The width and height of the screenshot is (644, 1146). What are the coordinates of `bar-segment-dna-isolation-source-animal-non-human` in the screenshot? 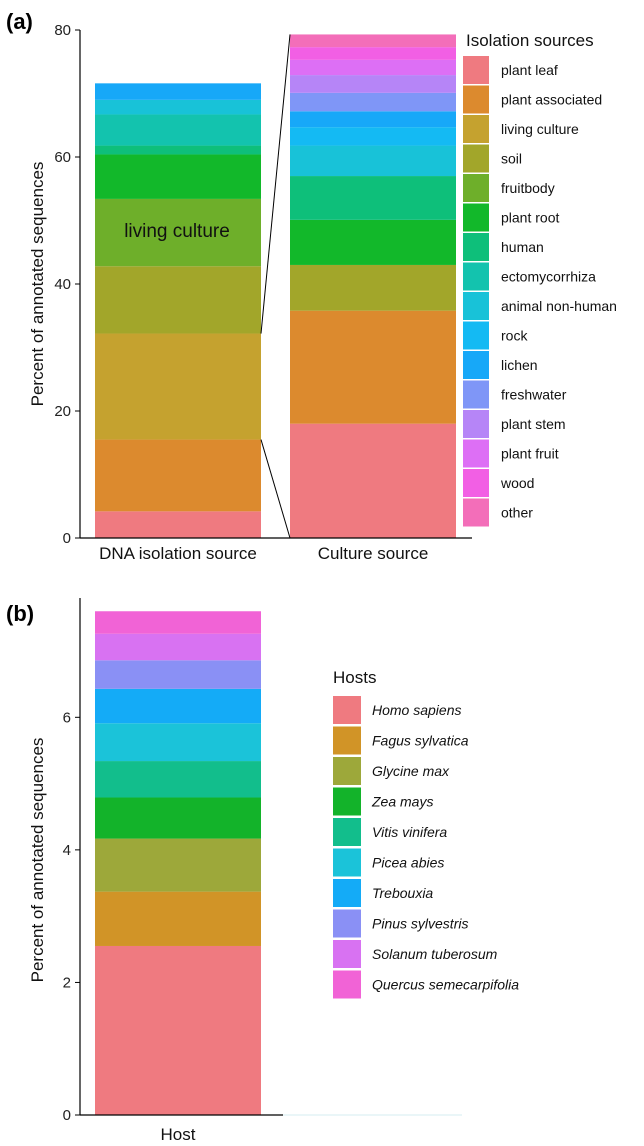 It's located at (178, 107).